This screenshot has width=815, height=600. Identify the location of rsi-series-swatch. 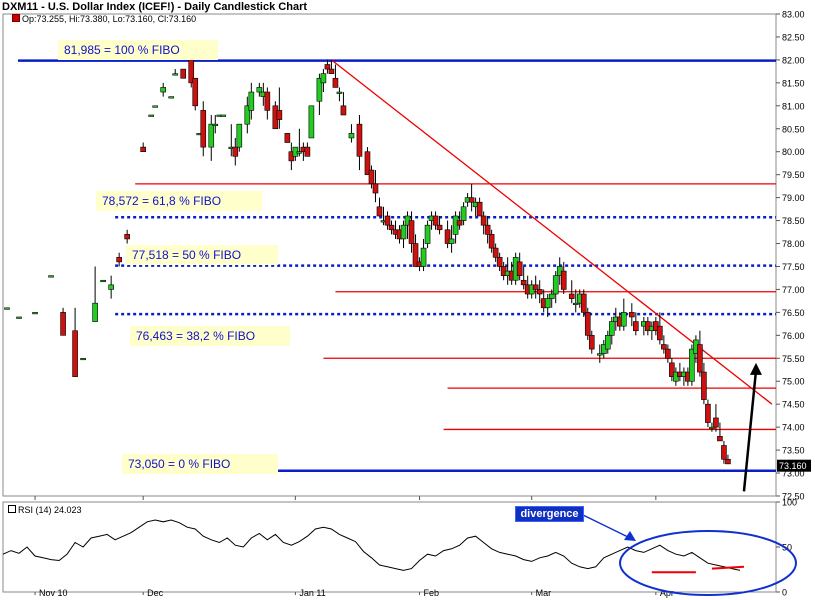
(12, 509).